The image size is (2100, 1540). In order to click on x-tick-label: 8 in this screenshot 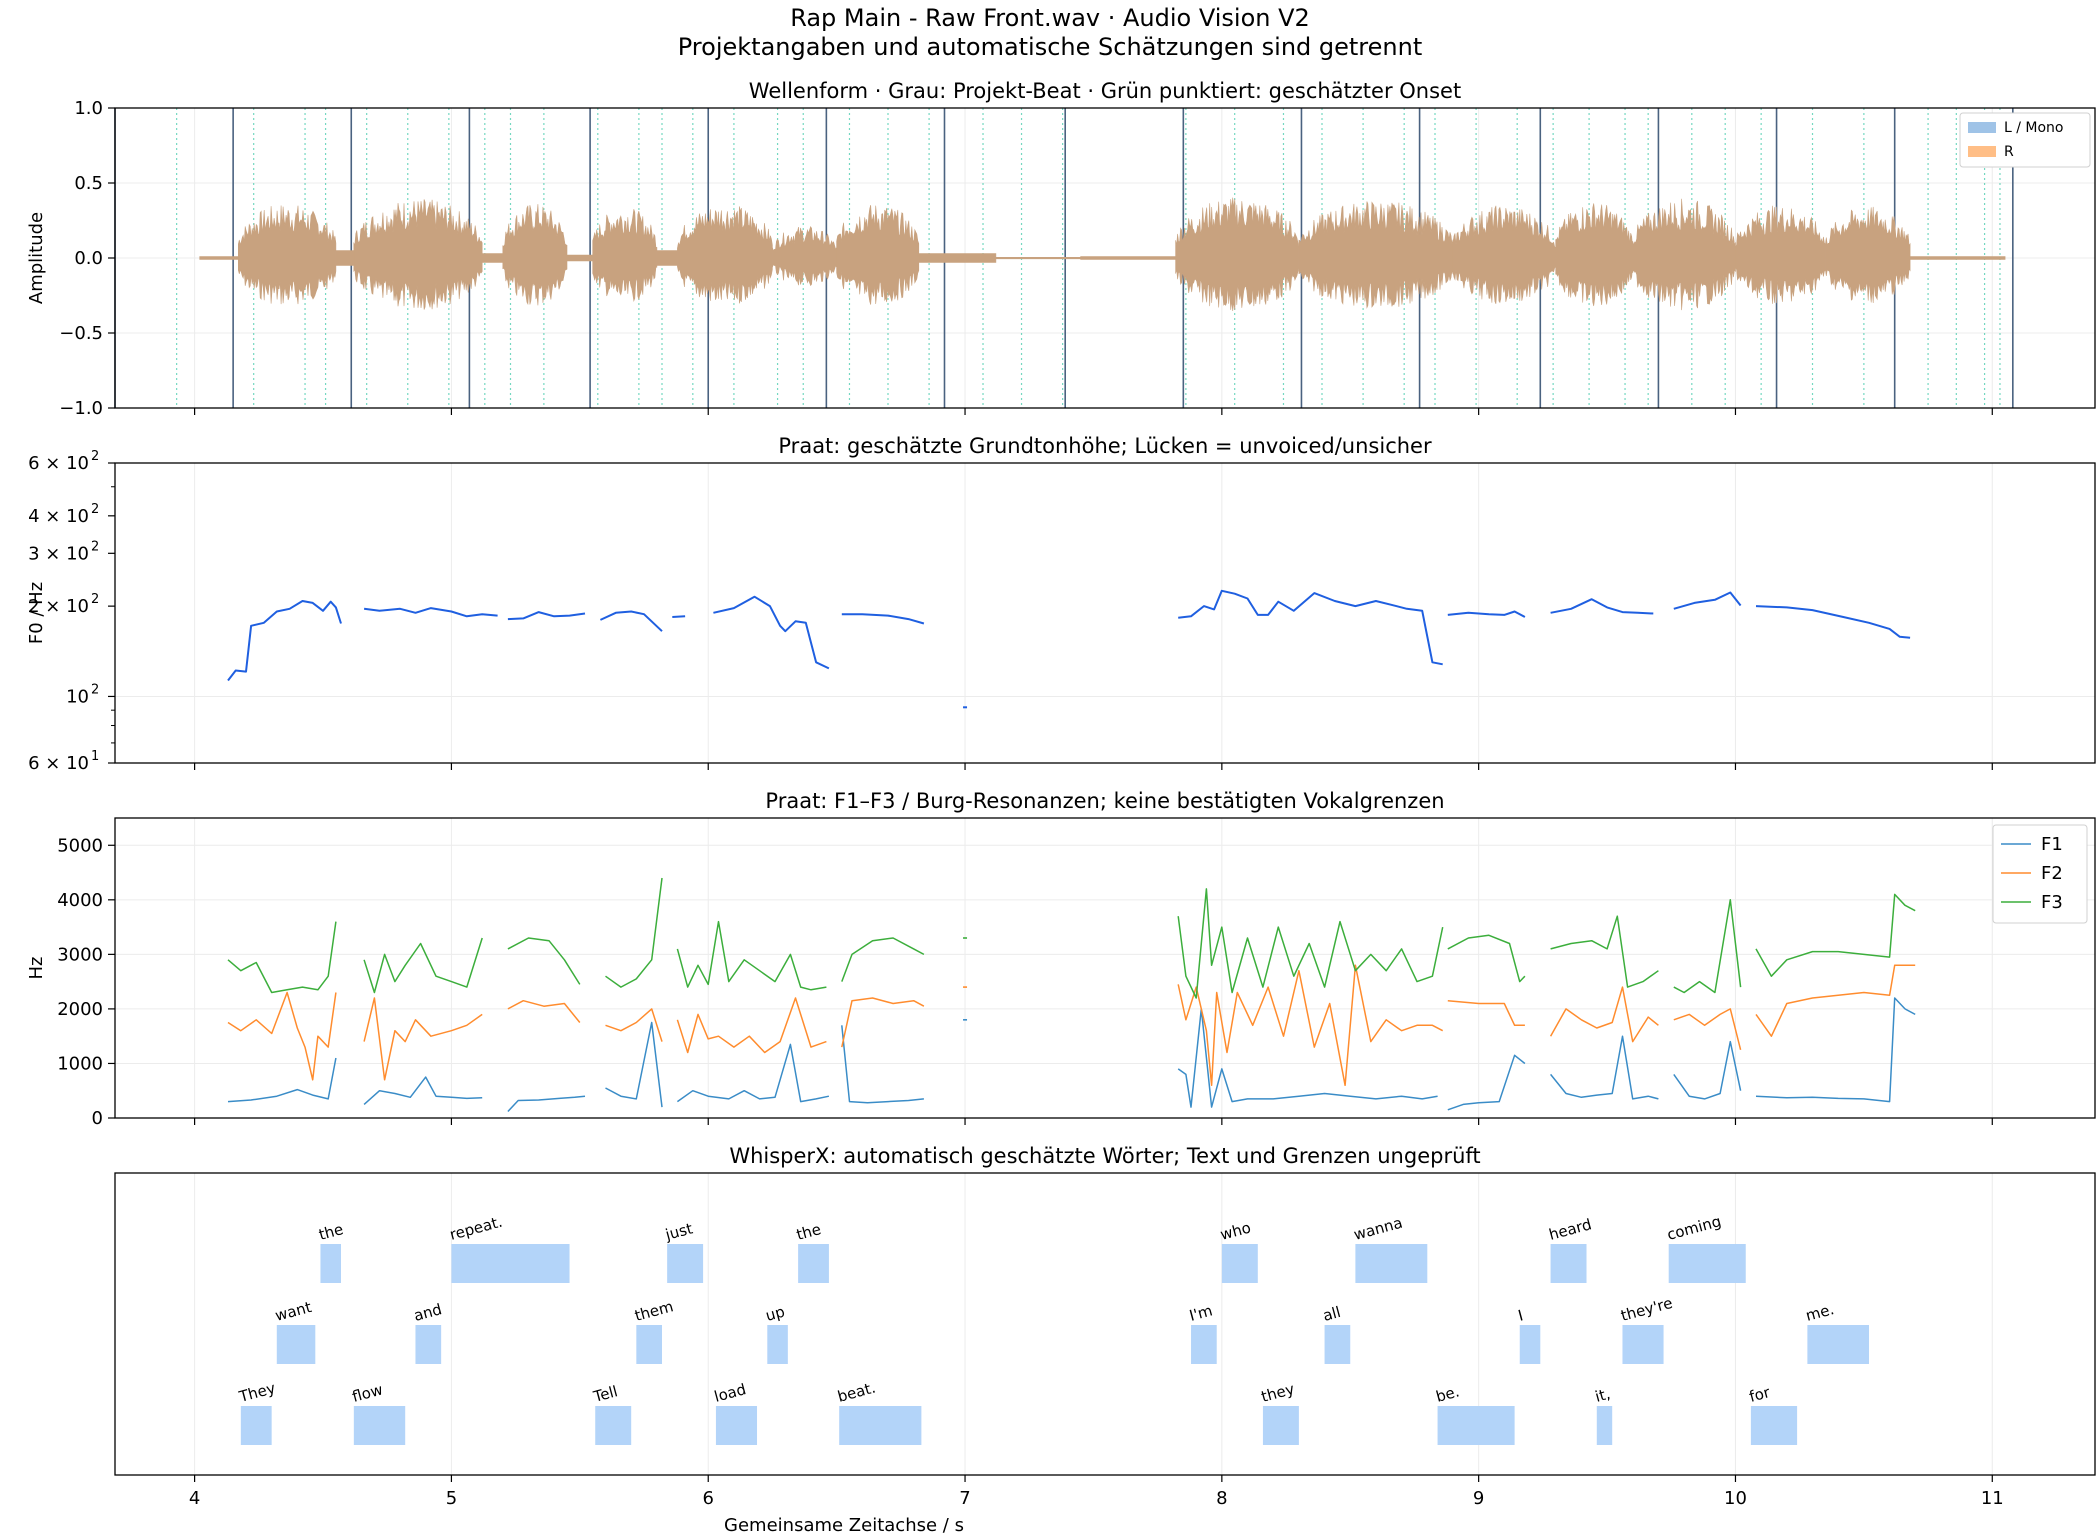, I will do `click(1221, 1498)`.